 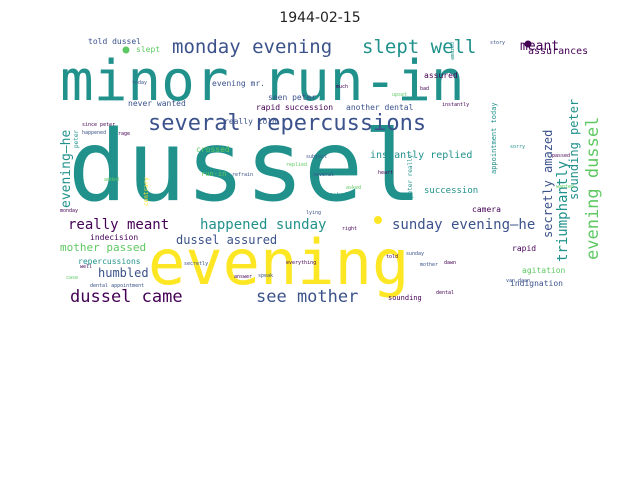 I want to click on word-happened: happened, so click(x=94, y=133).